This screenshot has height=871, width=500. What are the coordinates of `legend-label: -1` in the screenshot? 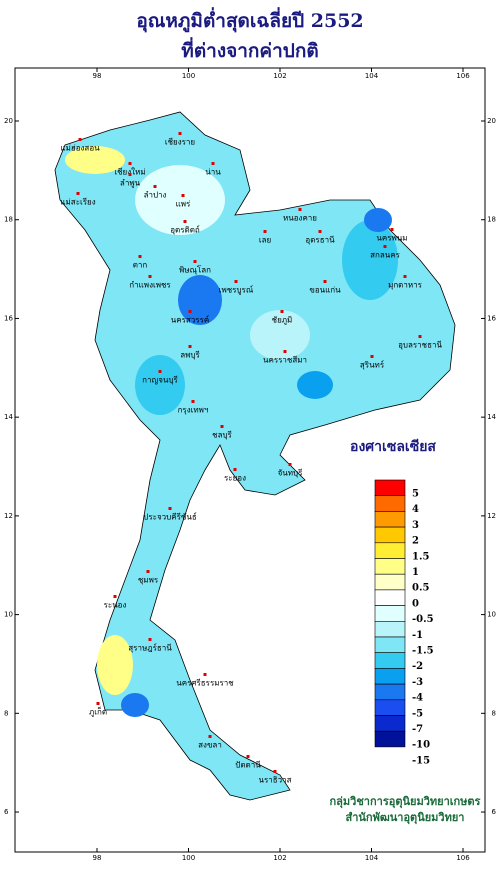 It's located at (417, 635).